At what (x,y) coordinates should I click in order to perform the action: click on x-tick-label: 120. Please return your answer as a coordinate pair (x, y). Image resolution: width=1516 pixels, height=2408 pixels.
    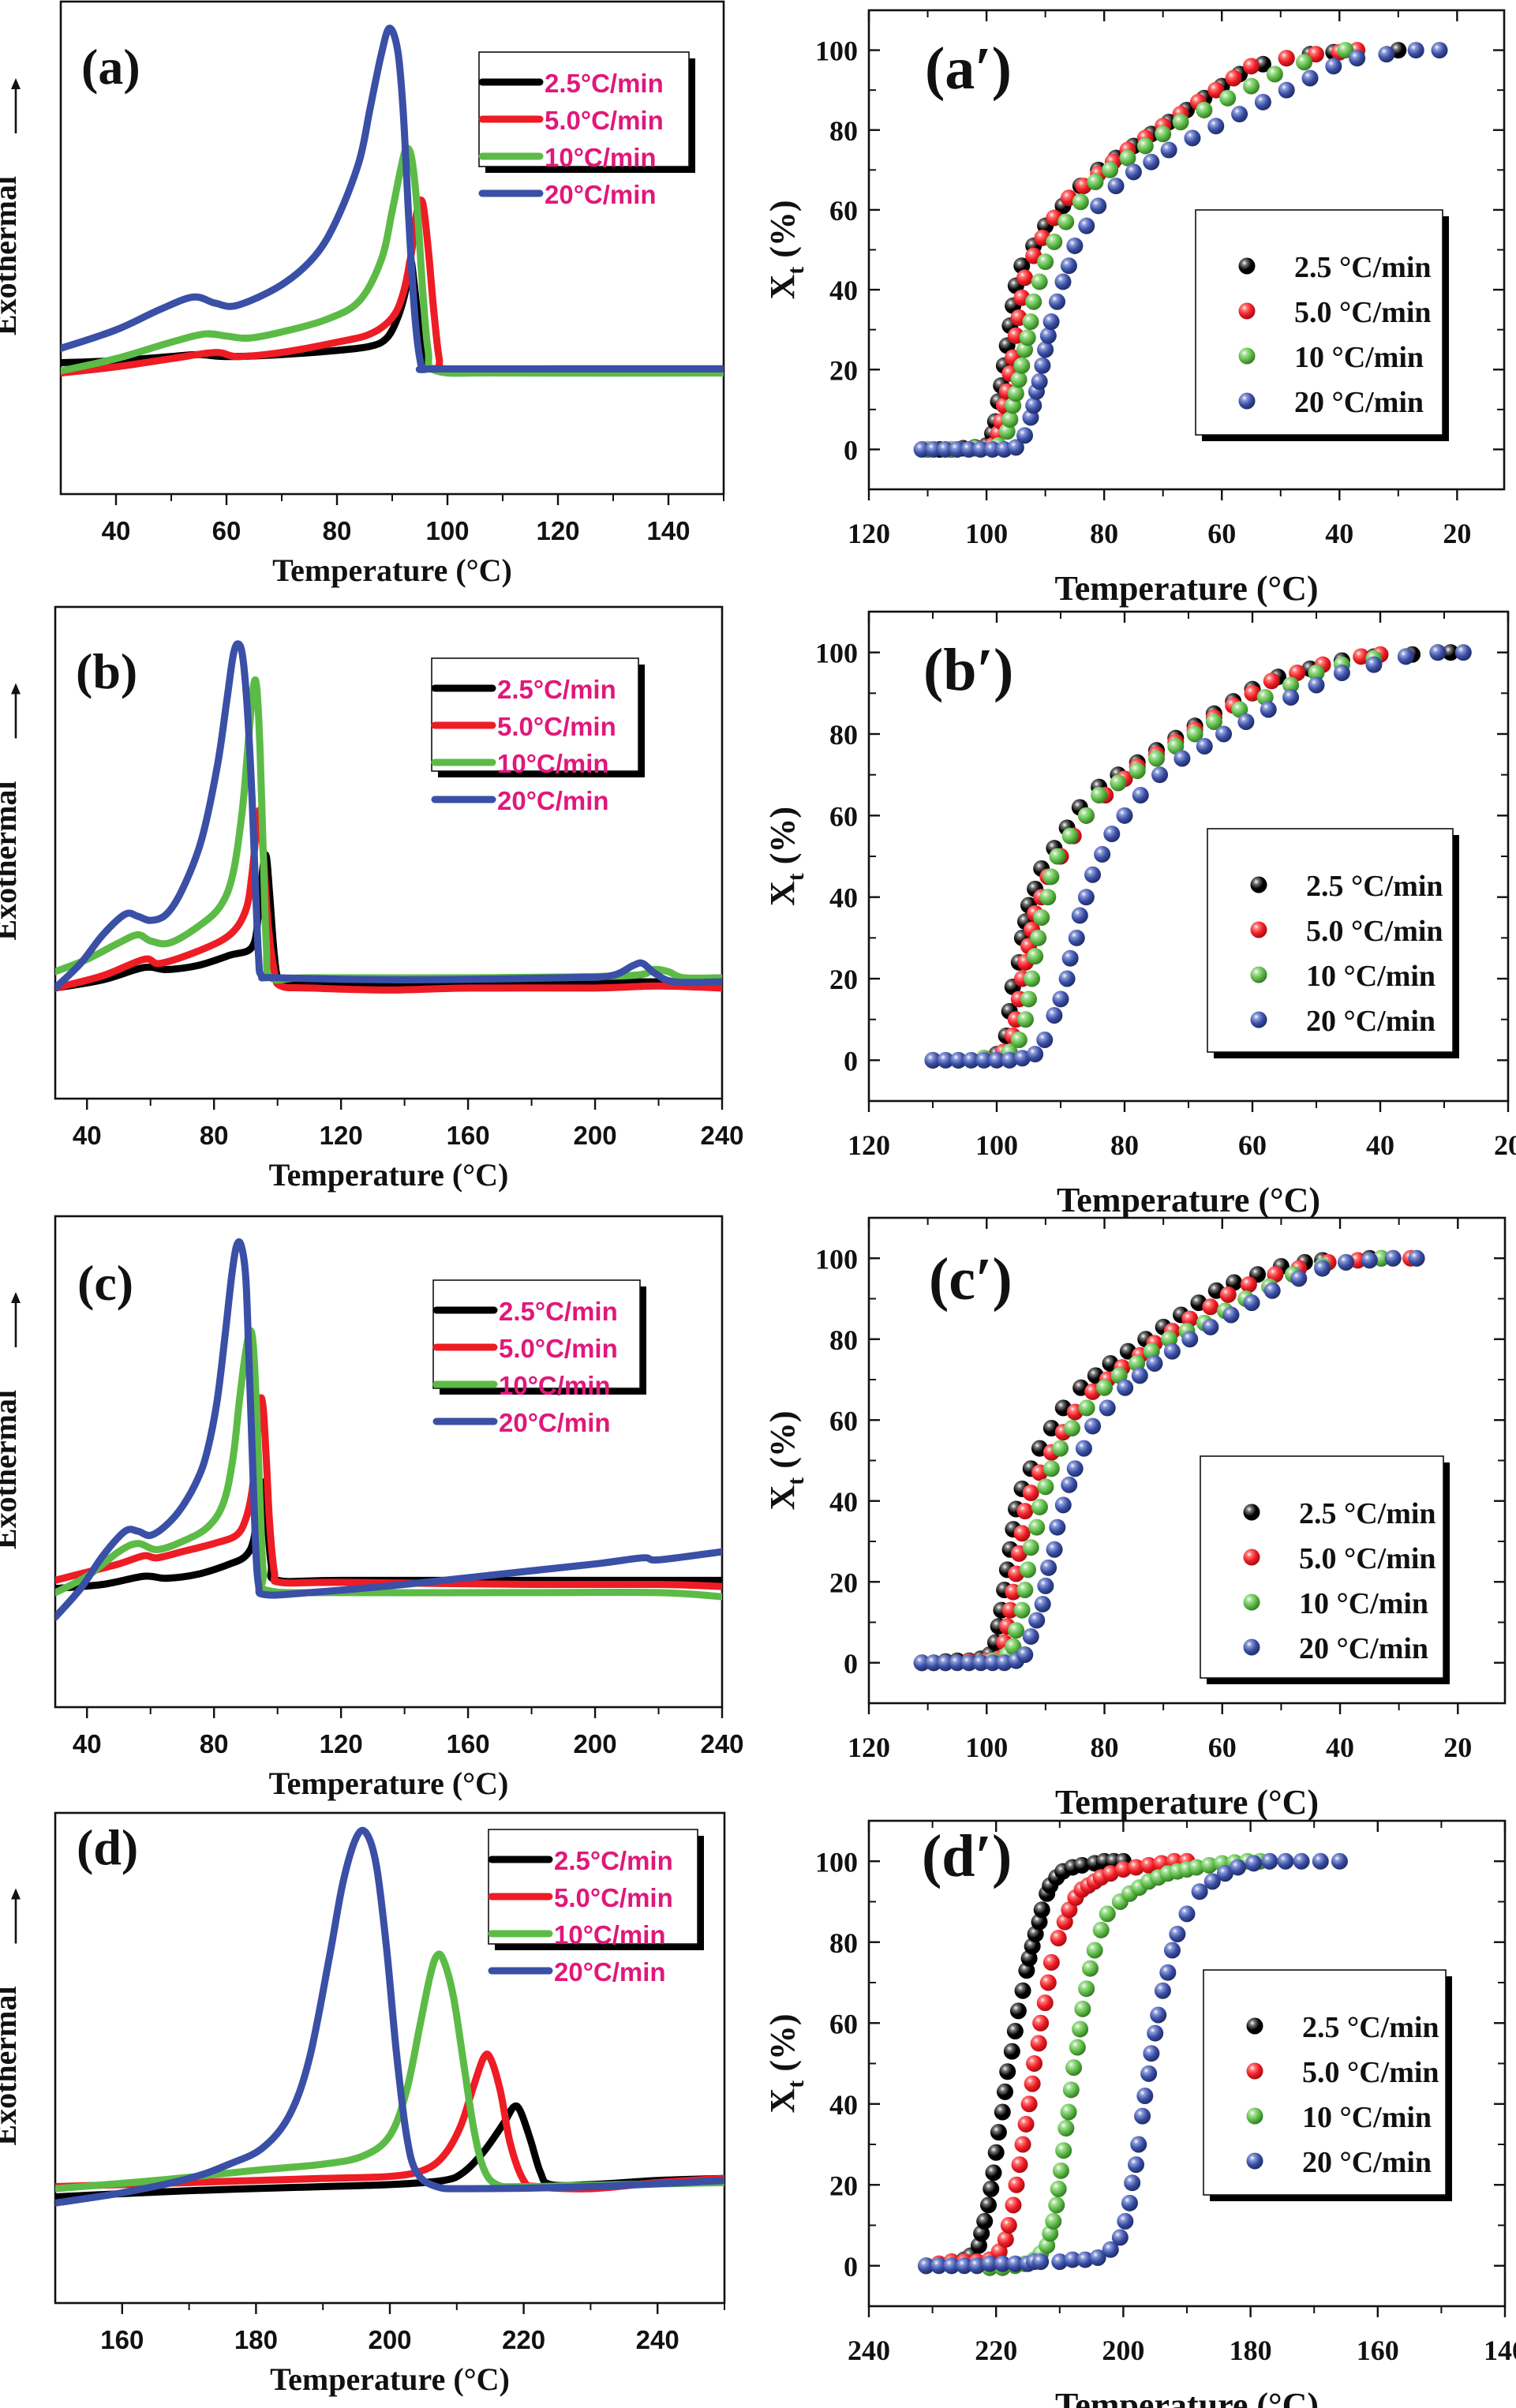
    Looking at the image, I should click on (341, 1743).